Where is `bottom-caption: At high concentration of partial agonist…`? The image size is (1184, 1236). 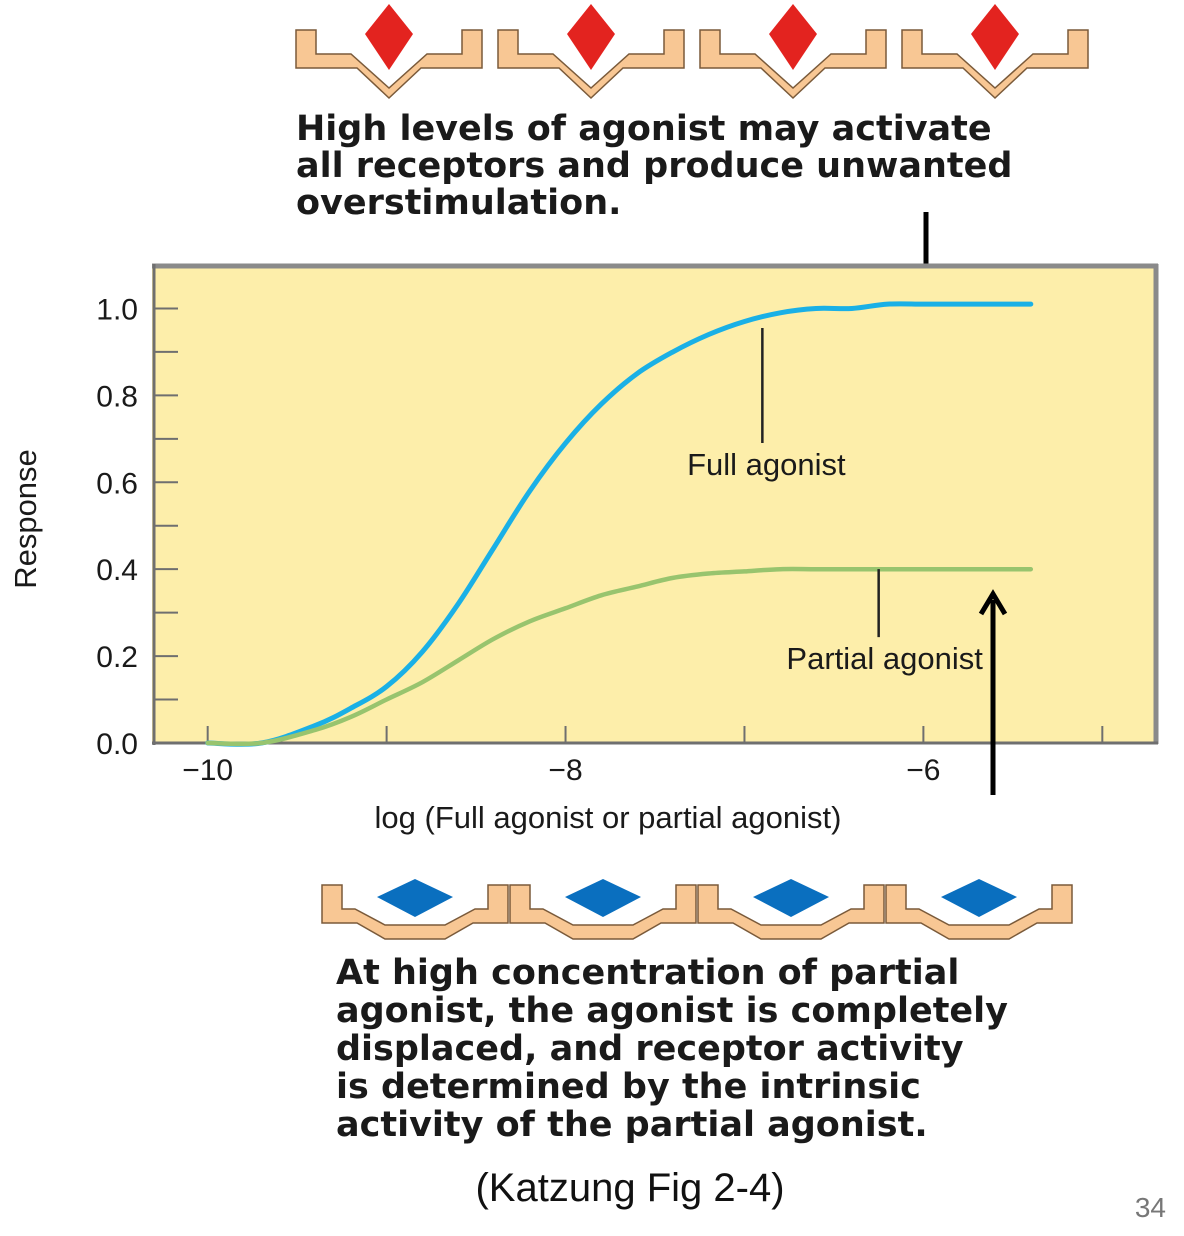 bottom-caption: At high concentration of partial agonist… is located at coordinates (678, 1049).